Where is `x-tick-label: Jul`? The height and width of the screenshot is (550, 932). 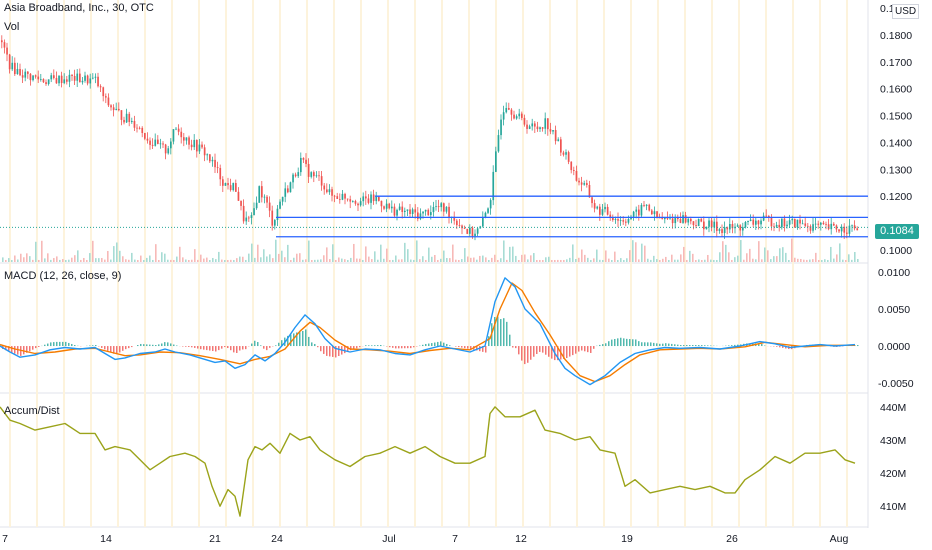 x-tick-label: Jul is located at coordinates (388, 539).